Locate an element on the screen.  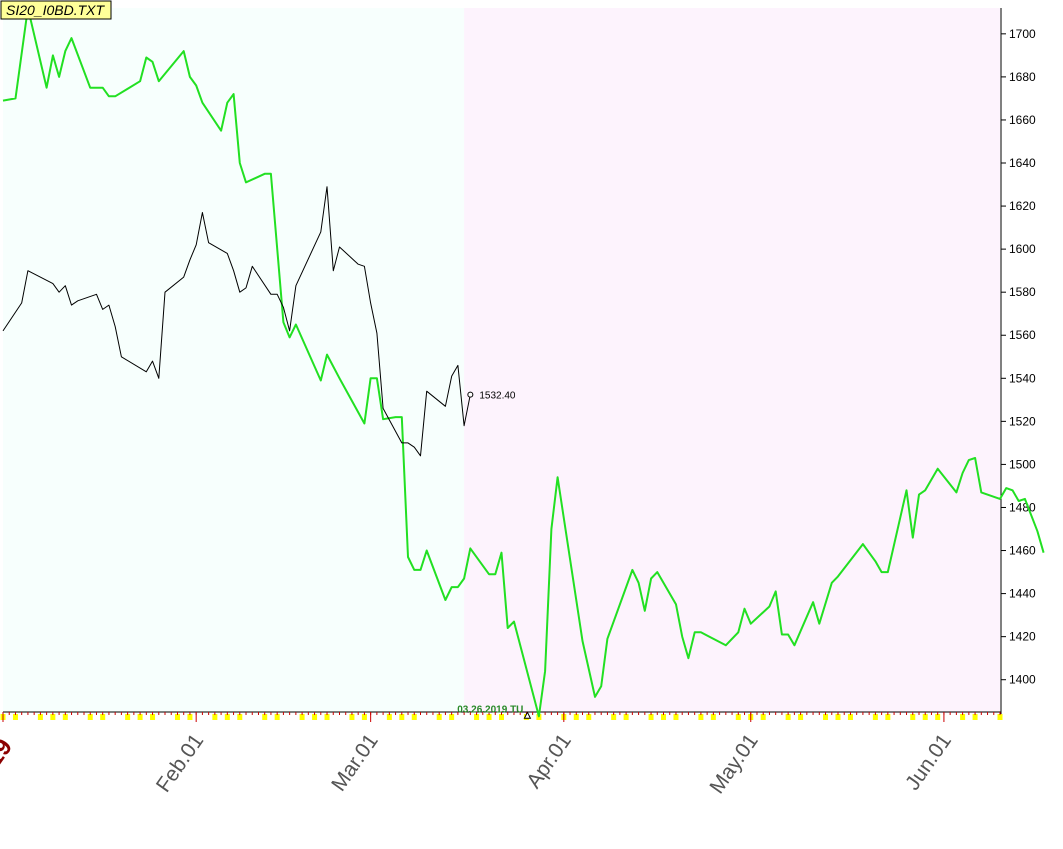
y-tick-label: 1400 is located at coordinates (1022, 680).